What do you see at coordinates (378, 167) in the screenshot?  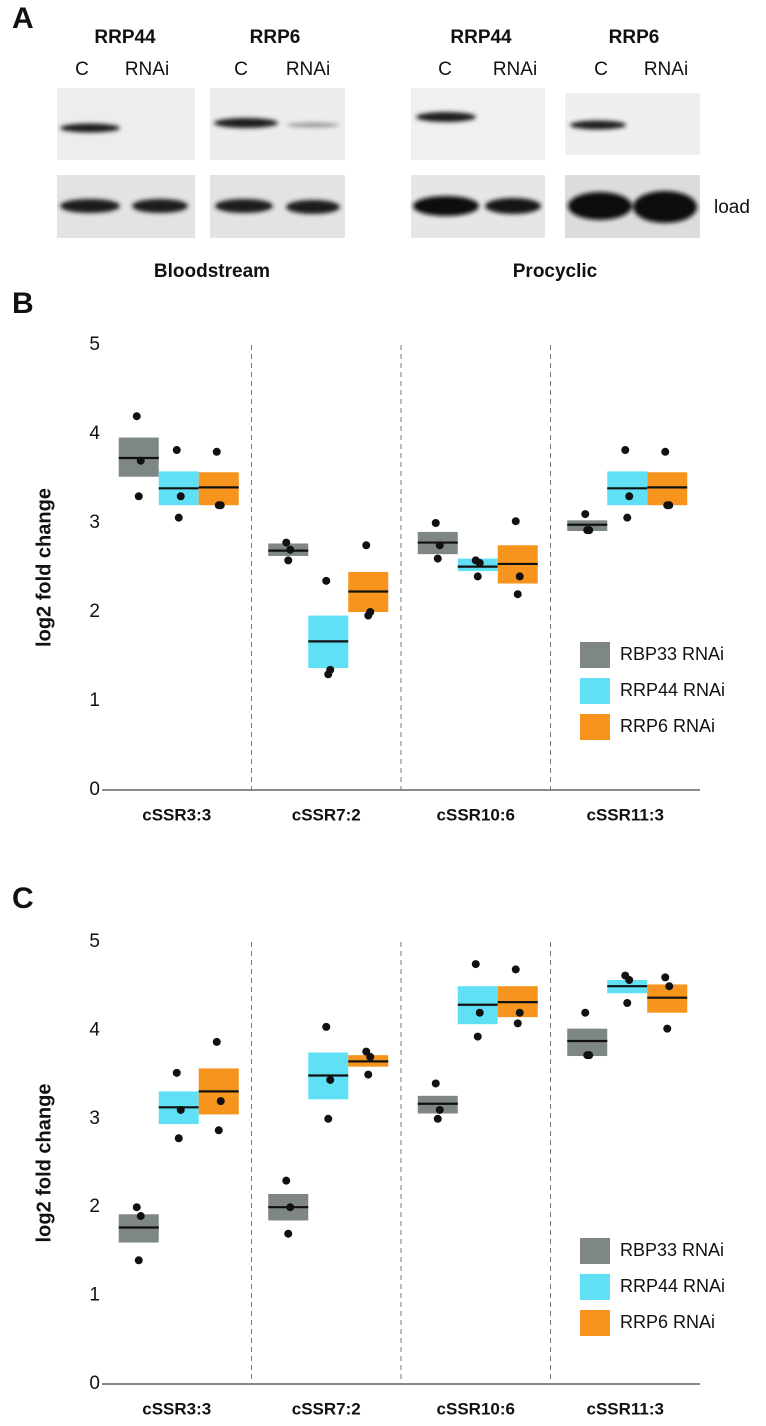 I see `blot-bands` at bounding box center [378, 167].